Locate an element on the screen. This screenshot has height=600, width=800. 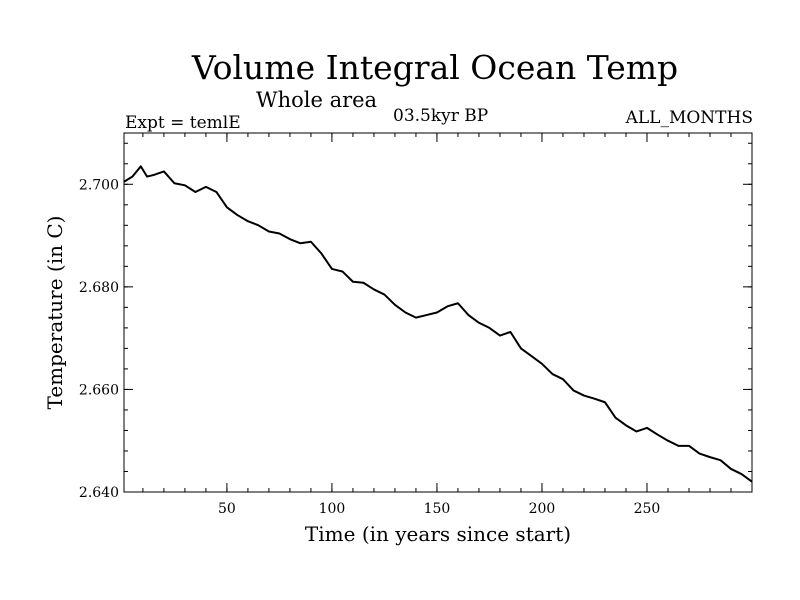
x-axis-label: Time (in years since start) is located at coordinates (438, 534).